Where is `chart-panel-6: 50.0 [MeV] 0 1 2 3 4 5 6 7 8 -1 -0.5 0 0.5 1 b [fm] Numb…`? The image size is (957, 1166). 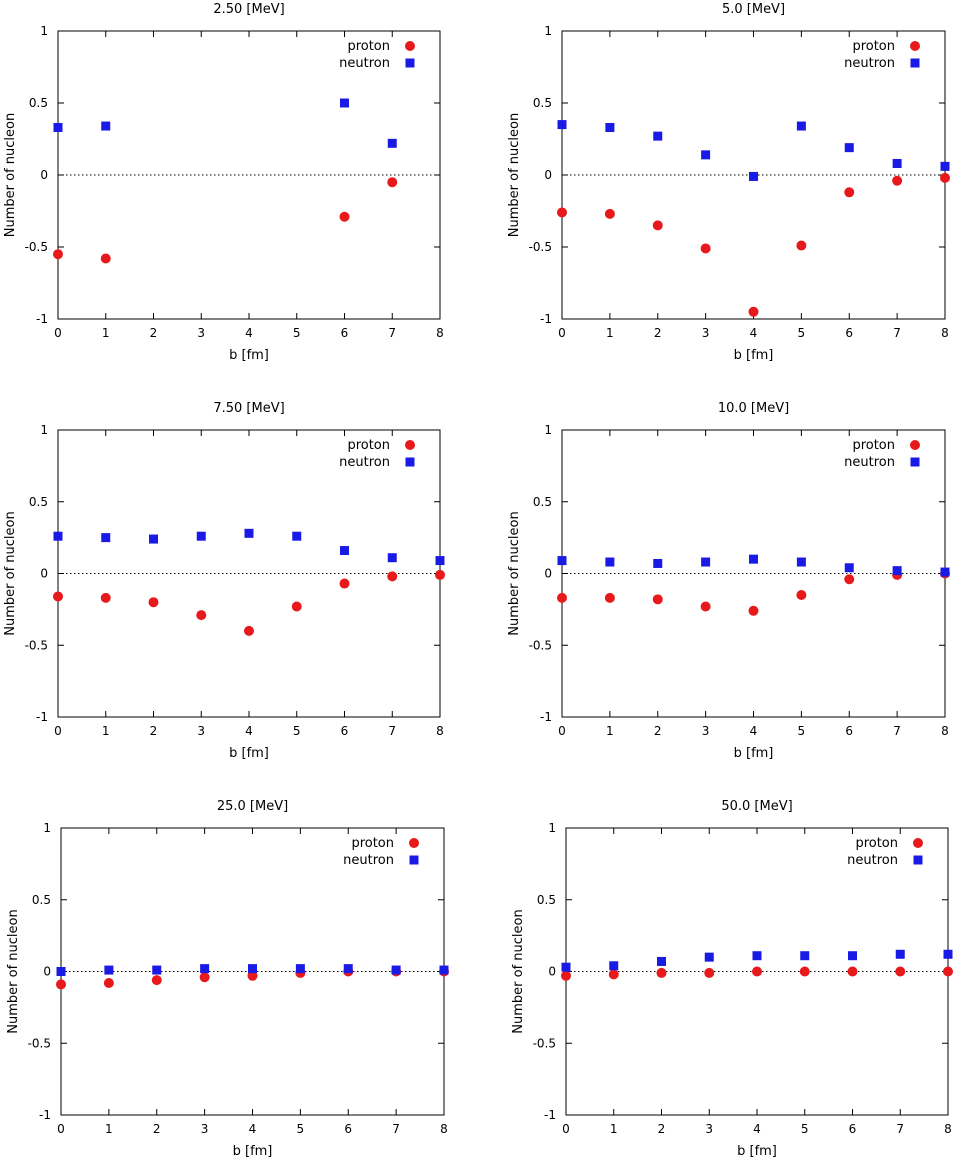
chart-panel-6: 50.0 [MeV] 0 1 2 3 4 5 6 7 8 -1 -0.5 0 0.5 1 b [fm] Numb… is located at coordinates (732, 979).